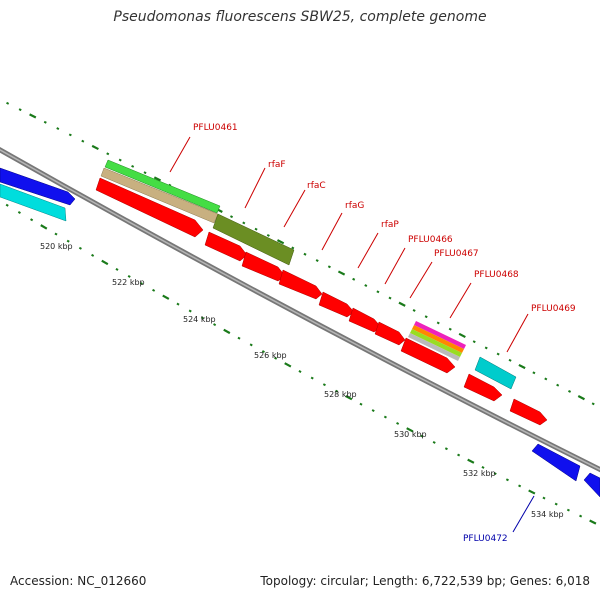  Describe the element at coordinates (430, 240) in the screenshot. I see `gene-label-pflu0466: PFLU0466` at that location.